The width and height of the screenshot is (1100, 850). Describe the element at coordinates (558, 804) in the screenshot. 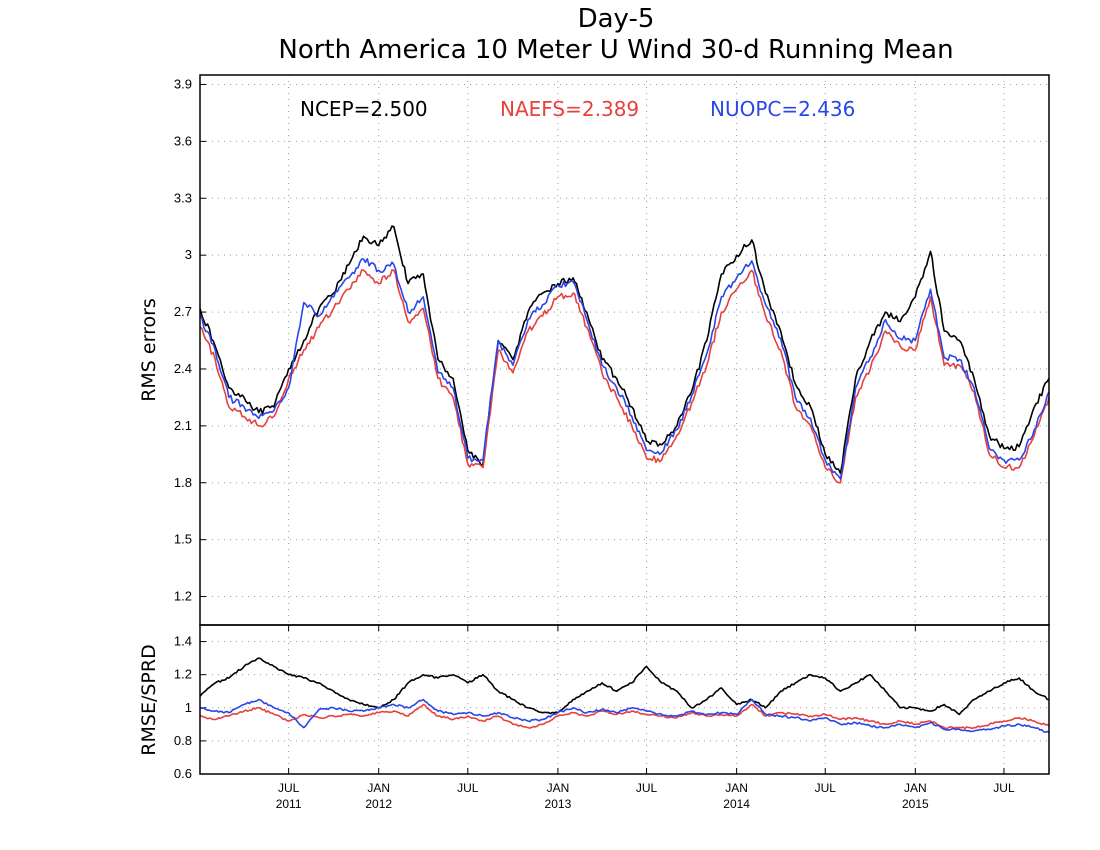

I see `x-tick-year: 2013` at that location.